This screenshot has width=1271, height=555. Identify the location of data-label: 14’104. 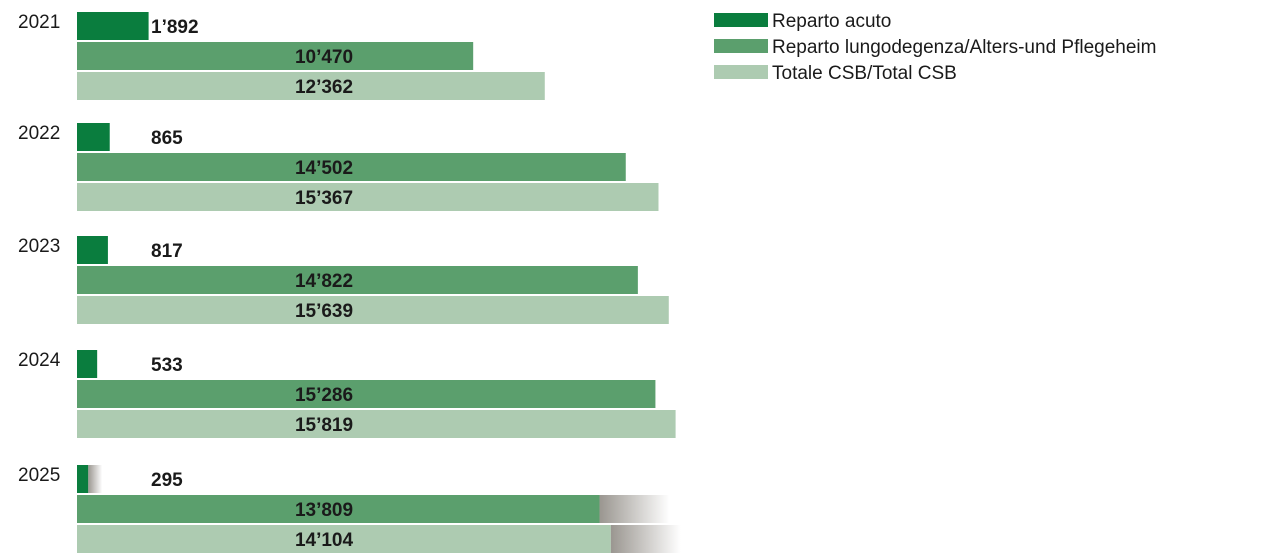
(324, 540).